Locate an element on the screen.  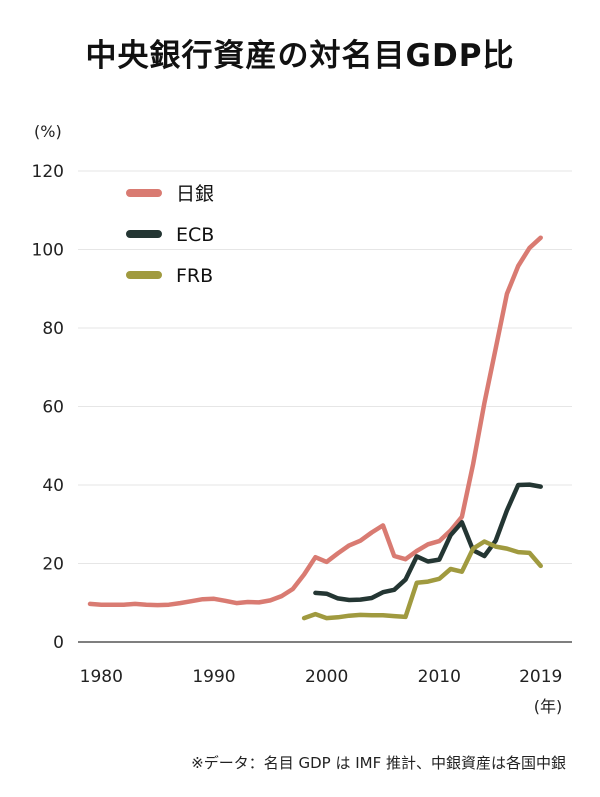
y-tick-label: 20 is located at coordinates (53, 565).